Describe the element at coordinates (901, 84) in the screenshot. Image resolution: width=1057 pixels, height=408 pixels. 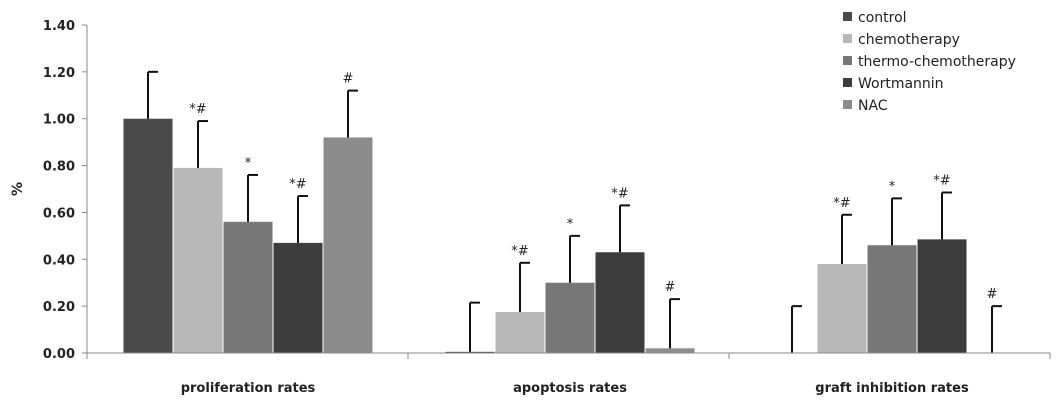
I see `legend-label: Wortmannin` at that location.